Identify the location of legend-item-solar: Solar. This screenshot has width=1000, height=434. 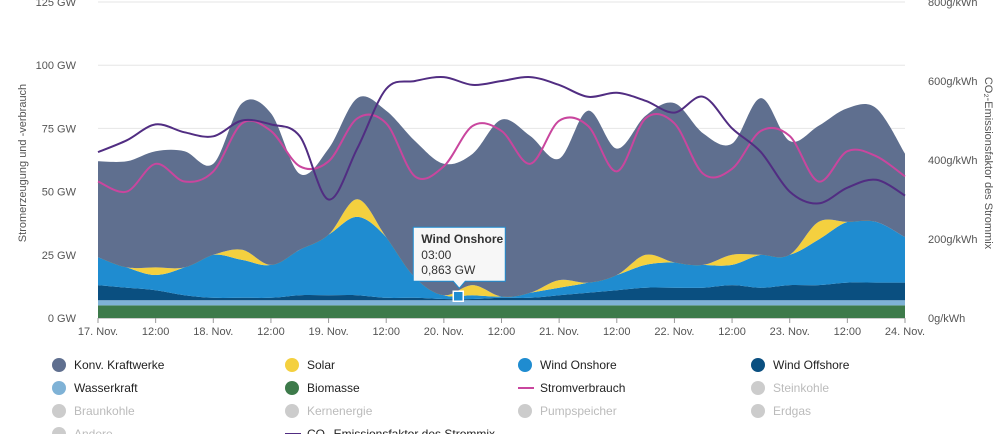
(310, 365).